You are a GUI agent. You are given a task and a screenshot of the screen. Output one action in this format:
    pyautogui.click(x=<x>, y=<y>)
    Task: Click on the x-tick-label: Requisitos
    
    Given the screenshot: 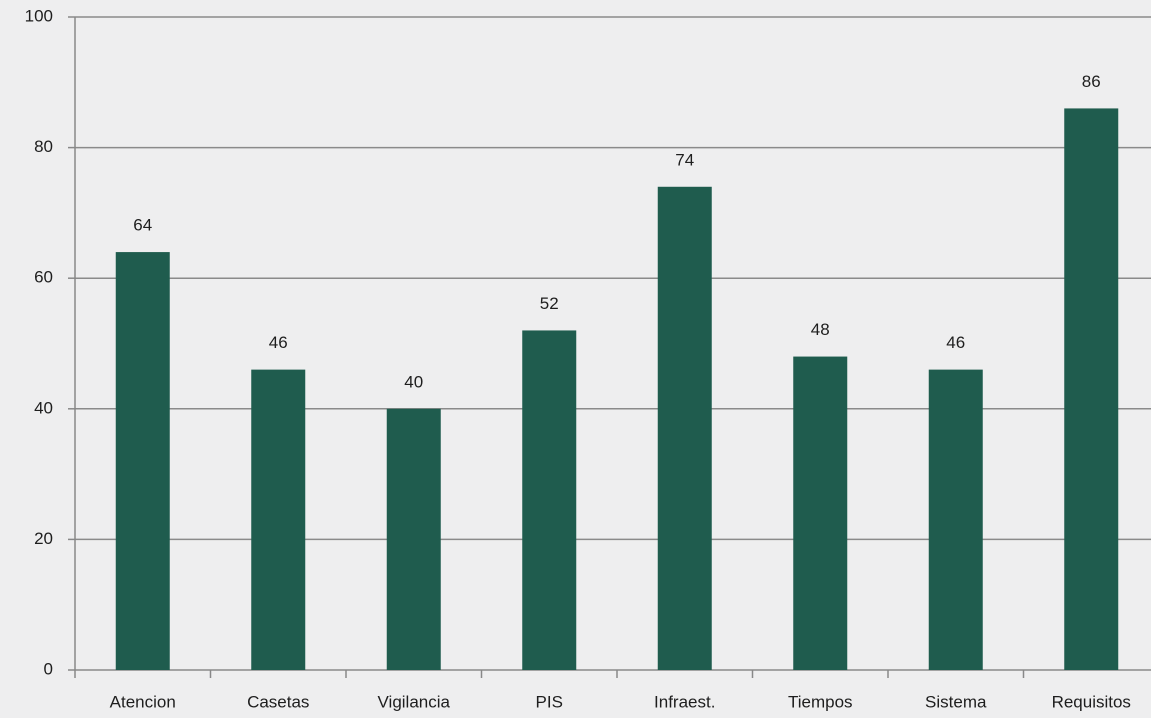 What is the action you would take?
    pyautogui.click(x=1091, y=701)
    